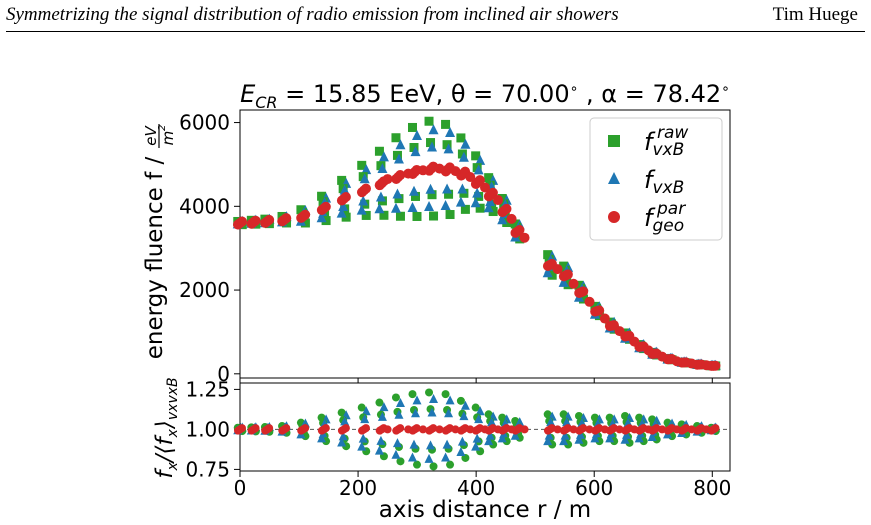  What do you see at coordinates (358, 488) in the screenshot?
I see `xtick-label: 200` at bounding box center [358, 488].